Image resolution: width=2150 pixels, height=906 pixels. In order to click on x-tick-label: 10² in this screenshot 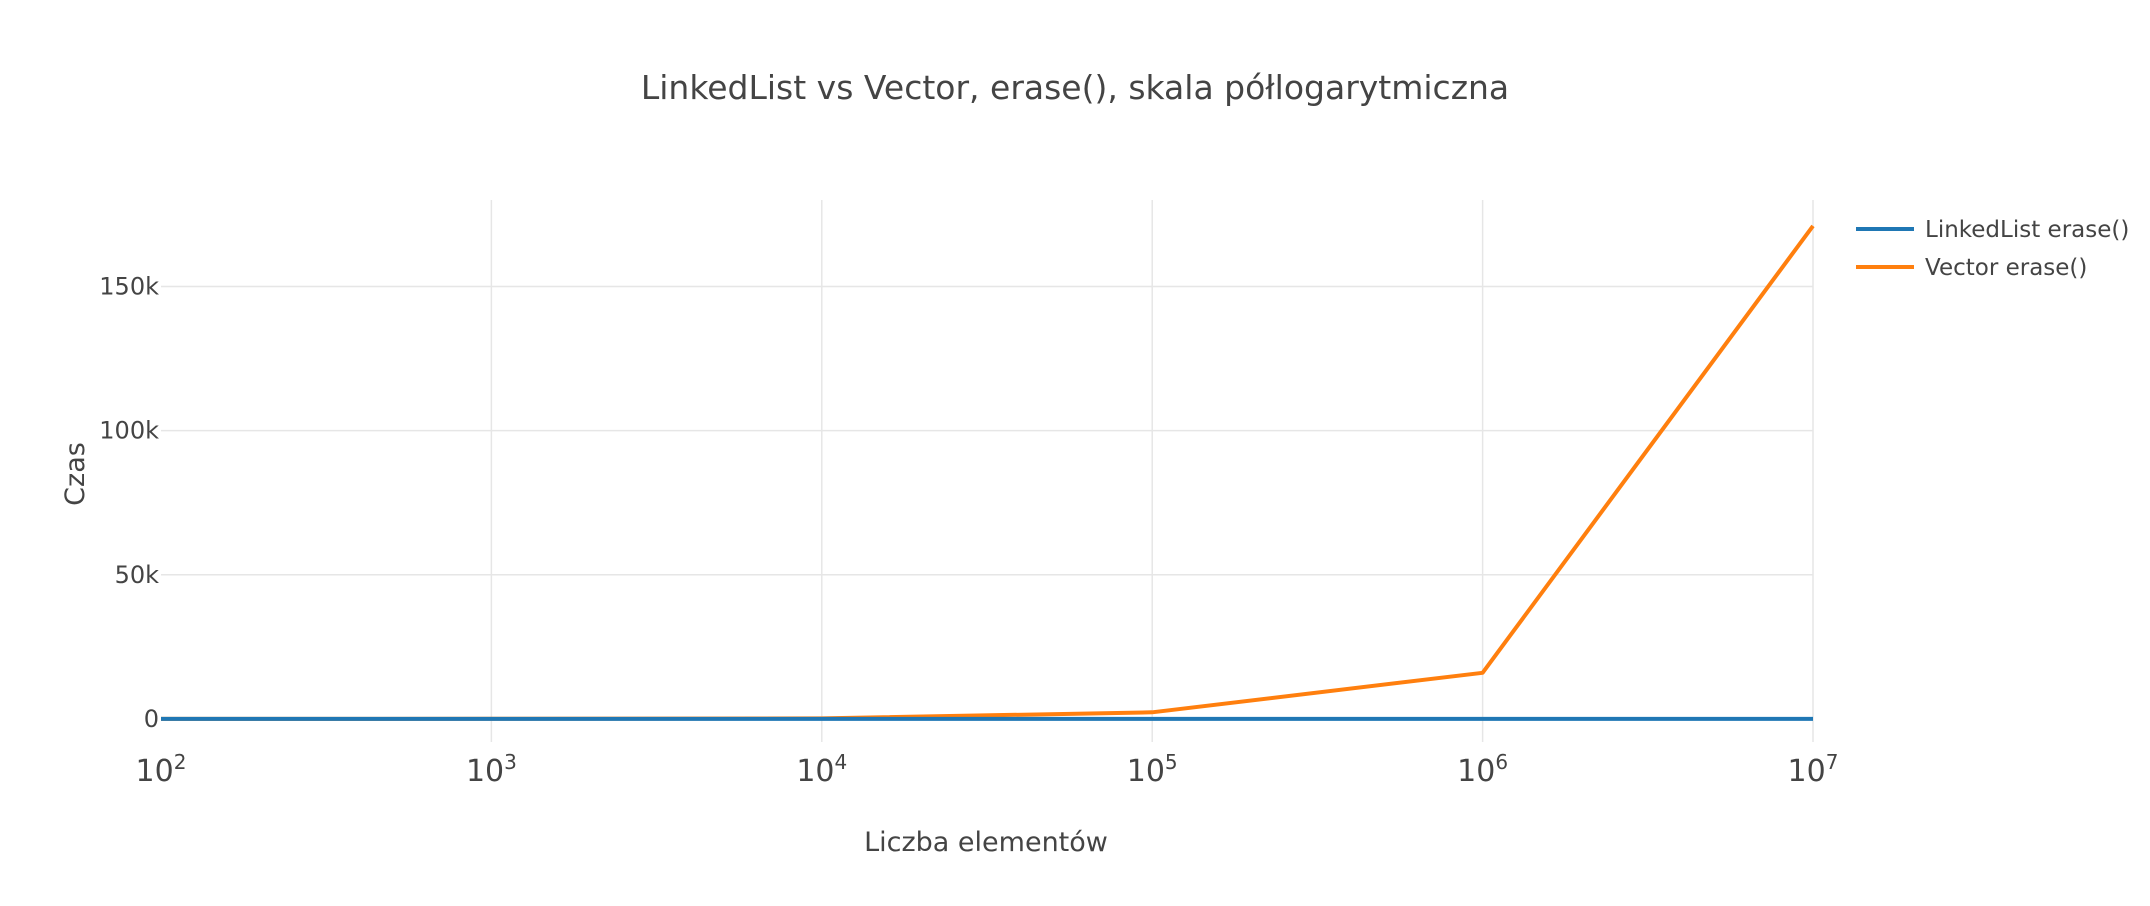, I will do `click(161, 769)`.